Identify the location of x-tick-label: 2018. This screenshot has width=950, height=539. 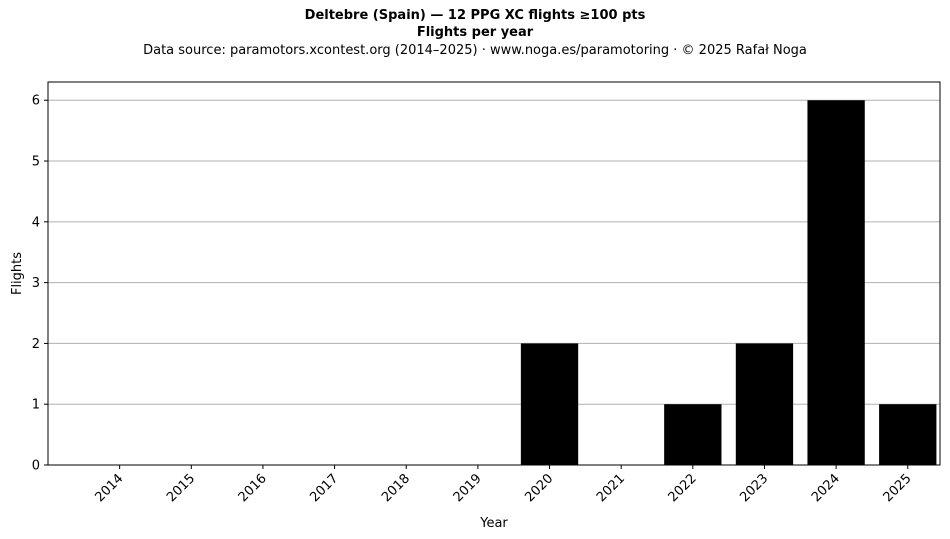
(396, 488).